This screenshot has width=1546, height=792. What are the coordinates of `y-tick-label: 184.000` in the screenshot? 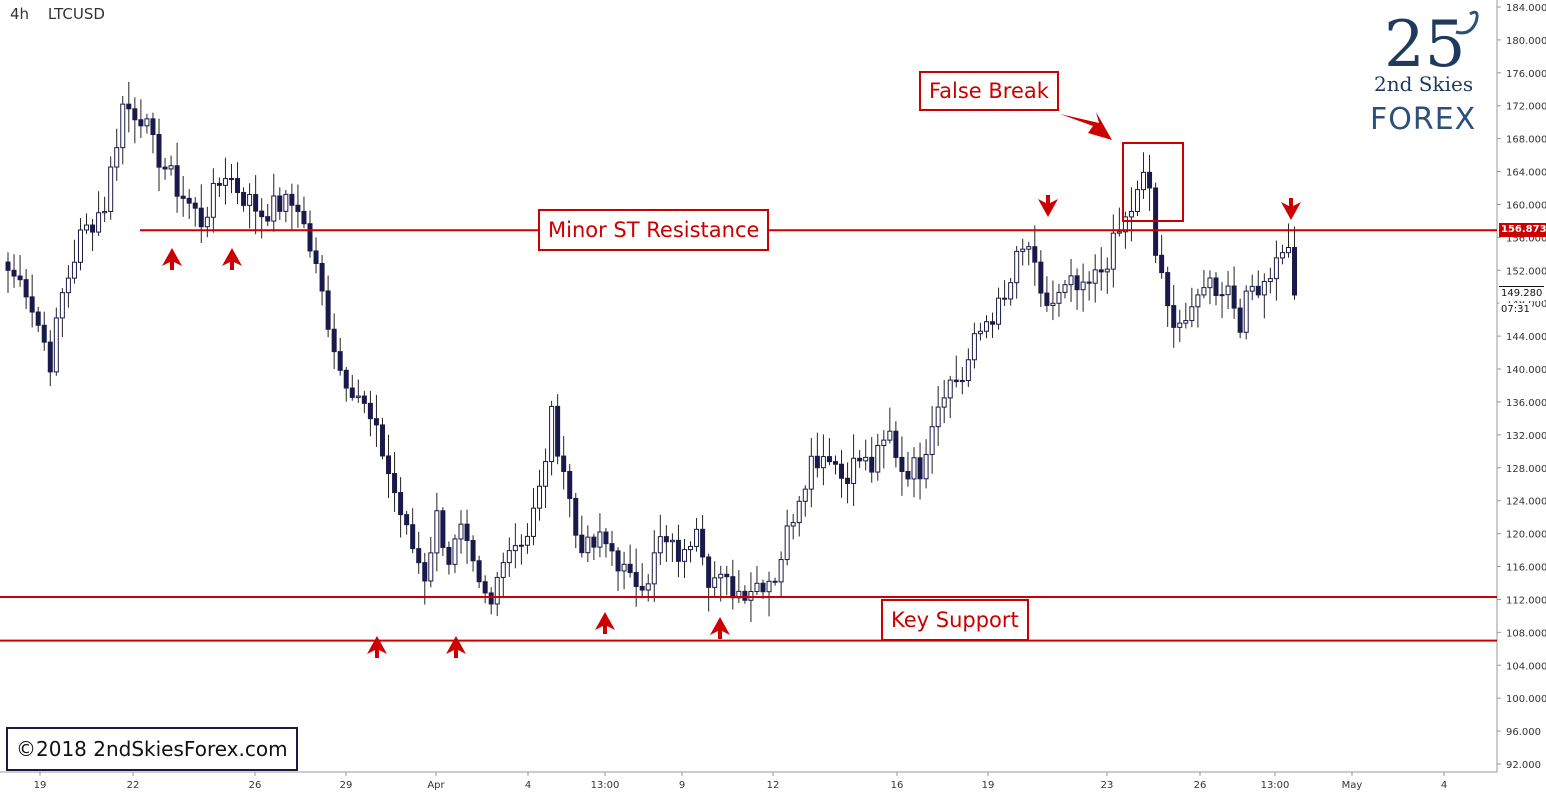 It's located at (1526, 8).